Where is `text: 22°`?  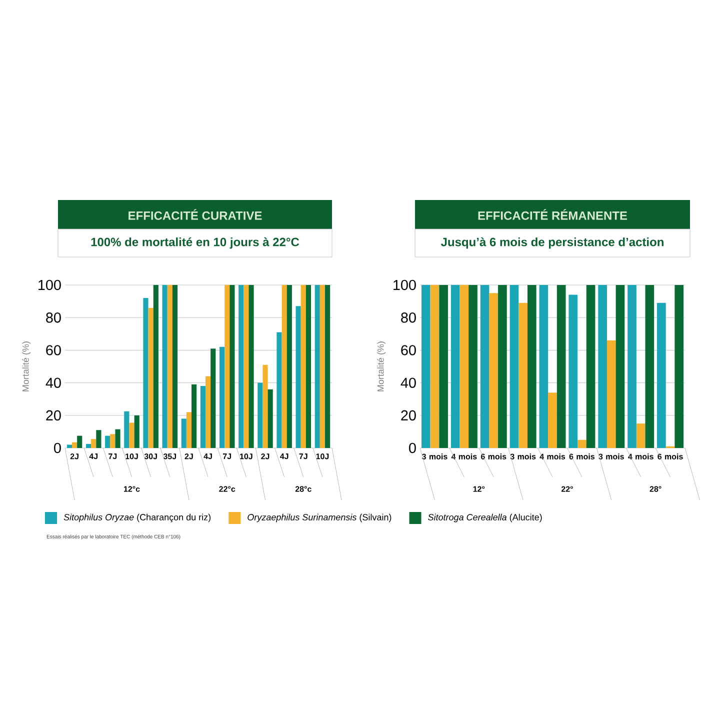 text: 22° is located at coordinates (567, 489).